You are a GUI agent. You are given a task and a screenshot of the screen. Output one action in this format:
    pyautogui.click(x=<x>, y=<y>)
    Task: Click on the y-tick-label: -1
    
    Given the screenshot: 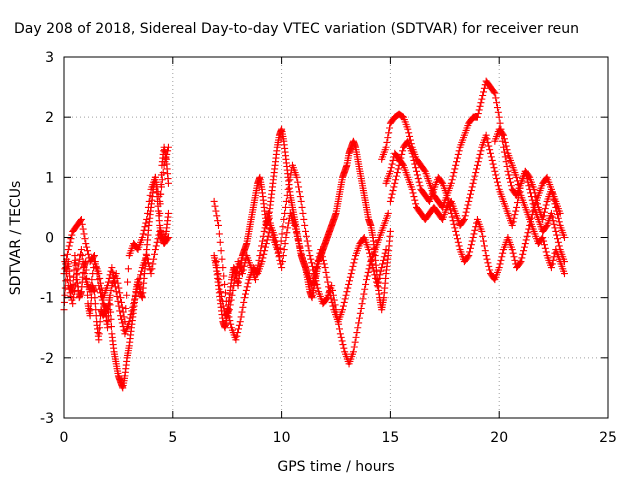 What is the action you would take?
    pyautogui.click(x=47, y=299)
    